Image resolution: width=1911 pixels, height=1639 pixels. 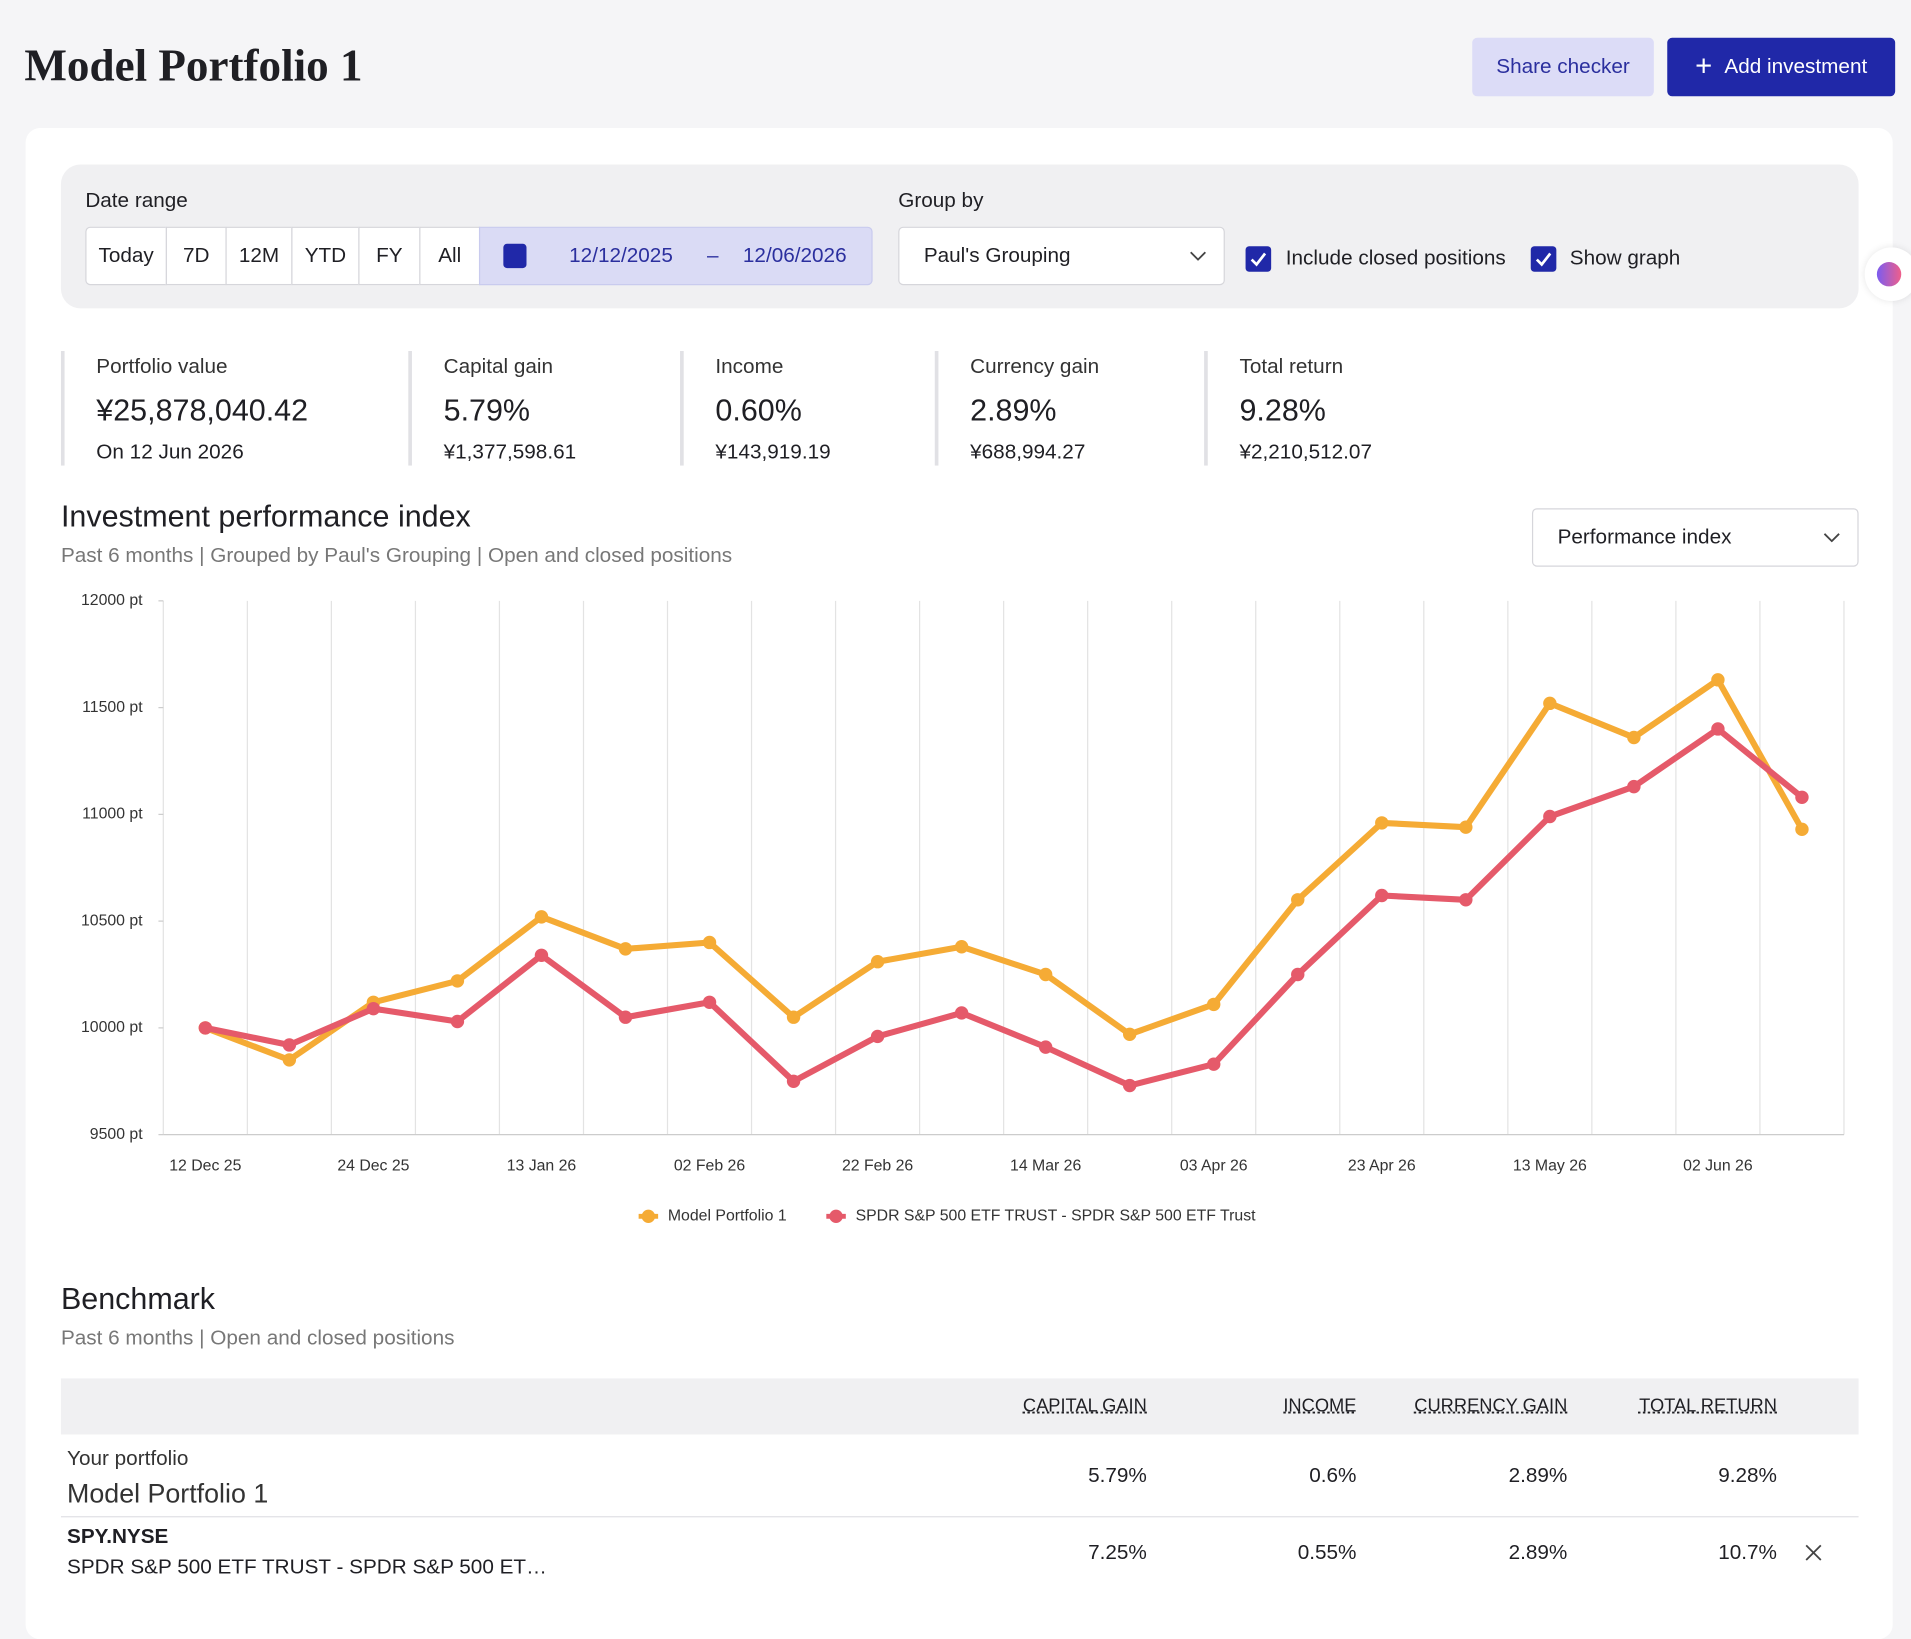 I want to click on summary-item: Capital gain 5.79% ¥1,377,598.61, so click(x=492, y=408).